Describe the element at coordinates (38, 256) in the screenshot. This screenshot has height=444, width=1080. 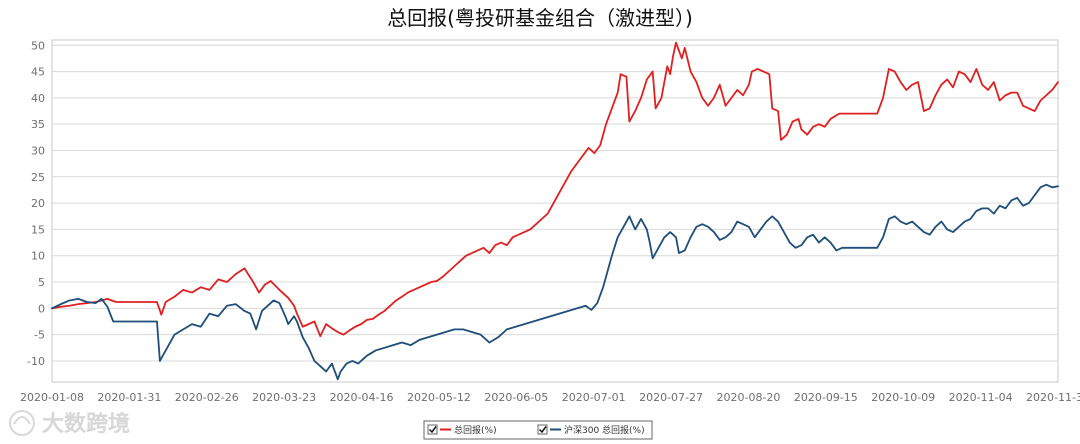
I see `y-tick-label: 10` at that location.